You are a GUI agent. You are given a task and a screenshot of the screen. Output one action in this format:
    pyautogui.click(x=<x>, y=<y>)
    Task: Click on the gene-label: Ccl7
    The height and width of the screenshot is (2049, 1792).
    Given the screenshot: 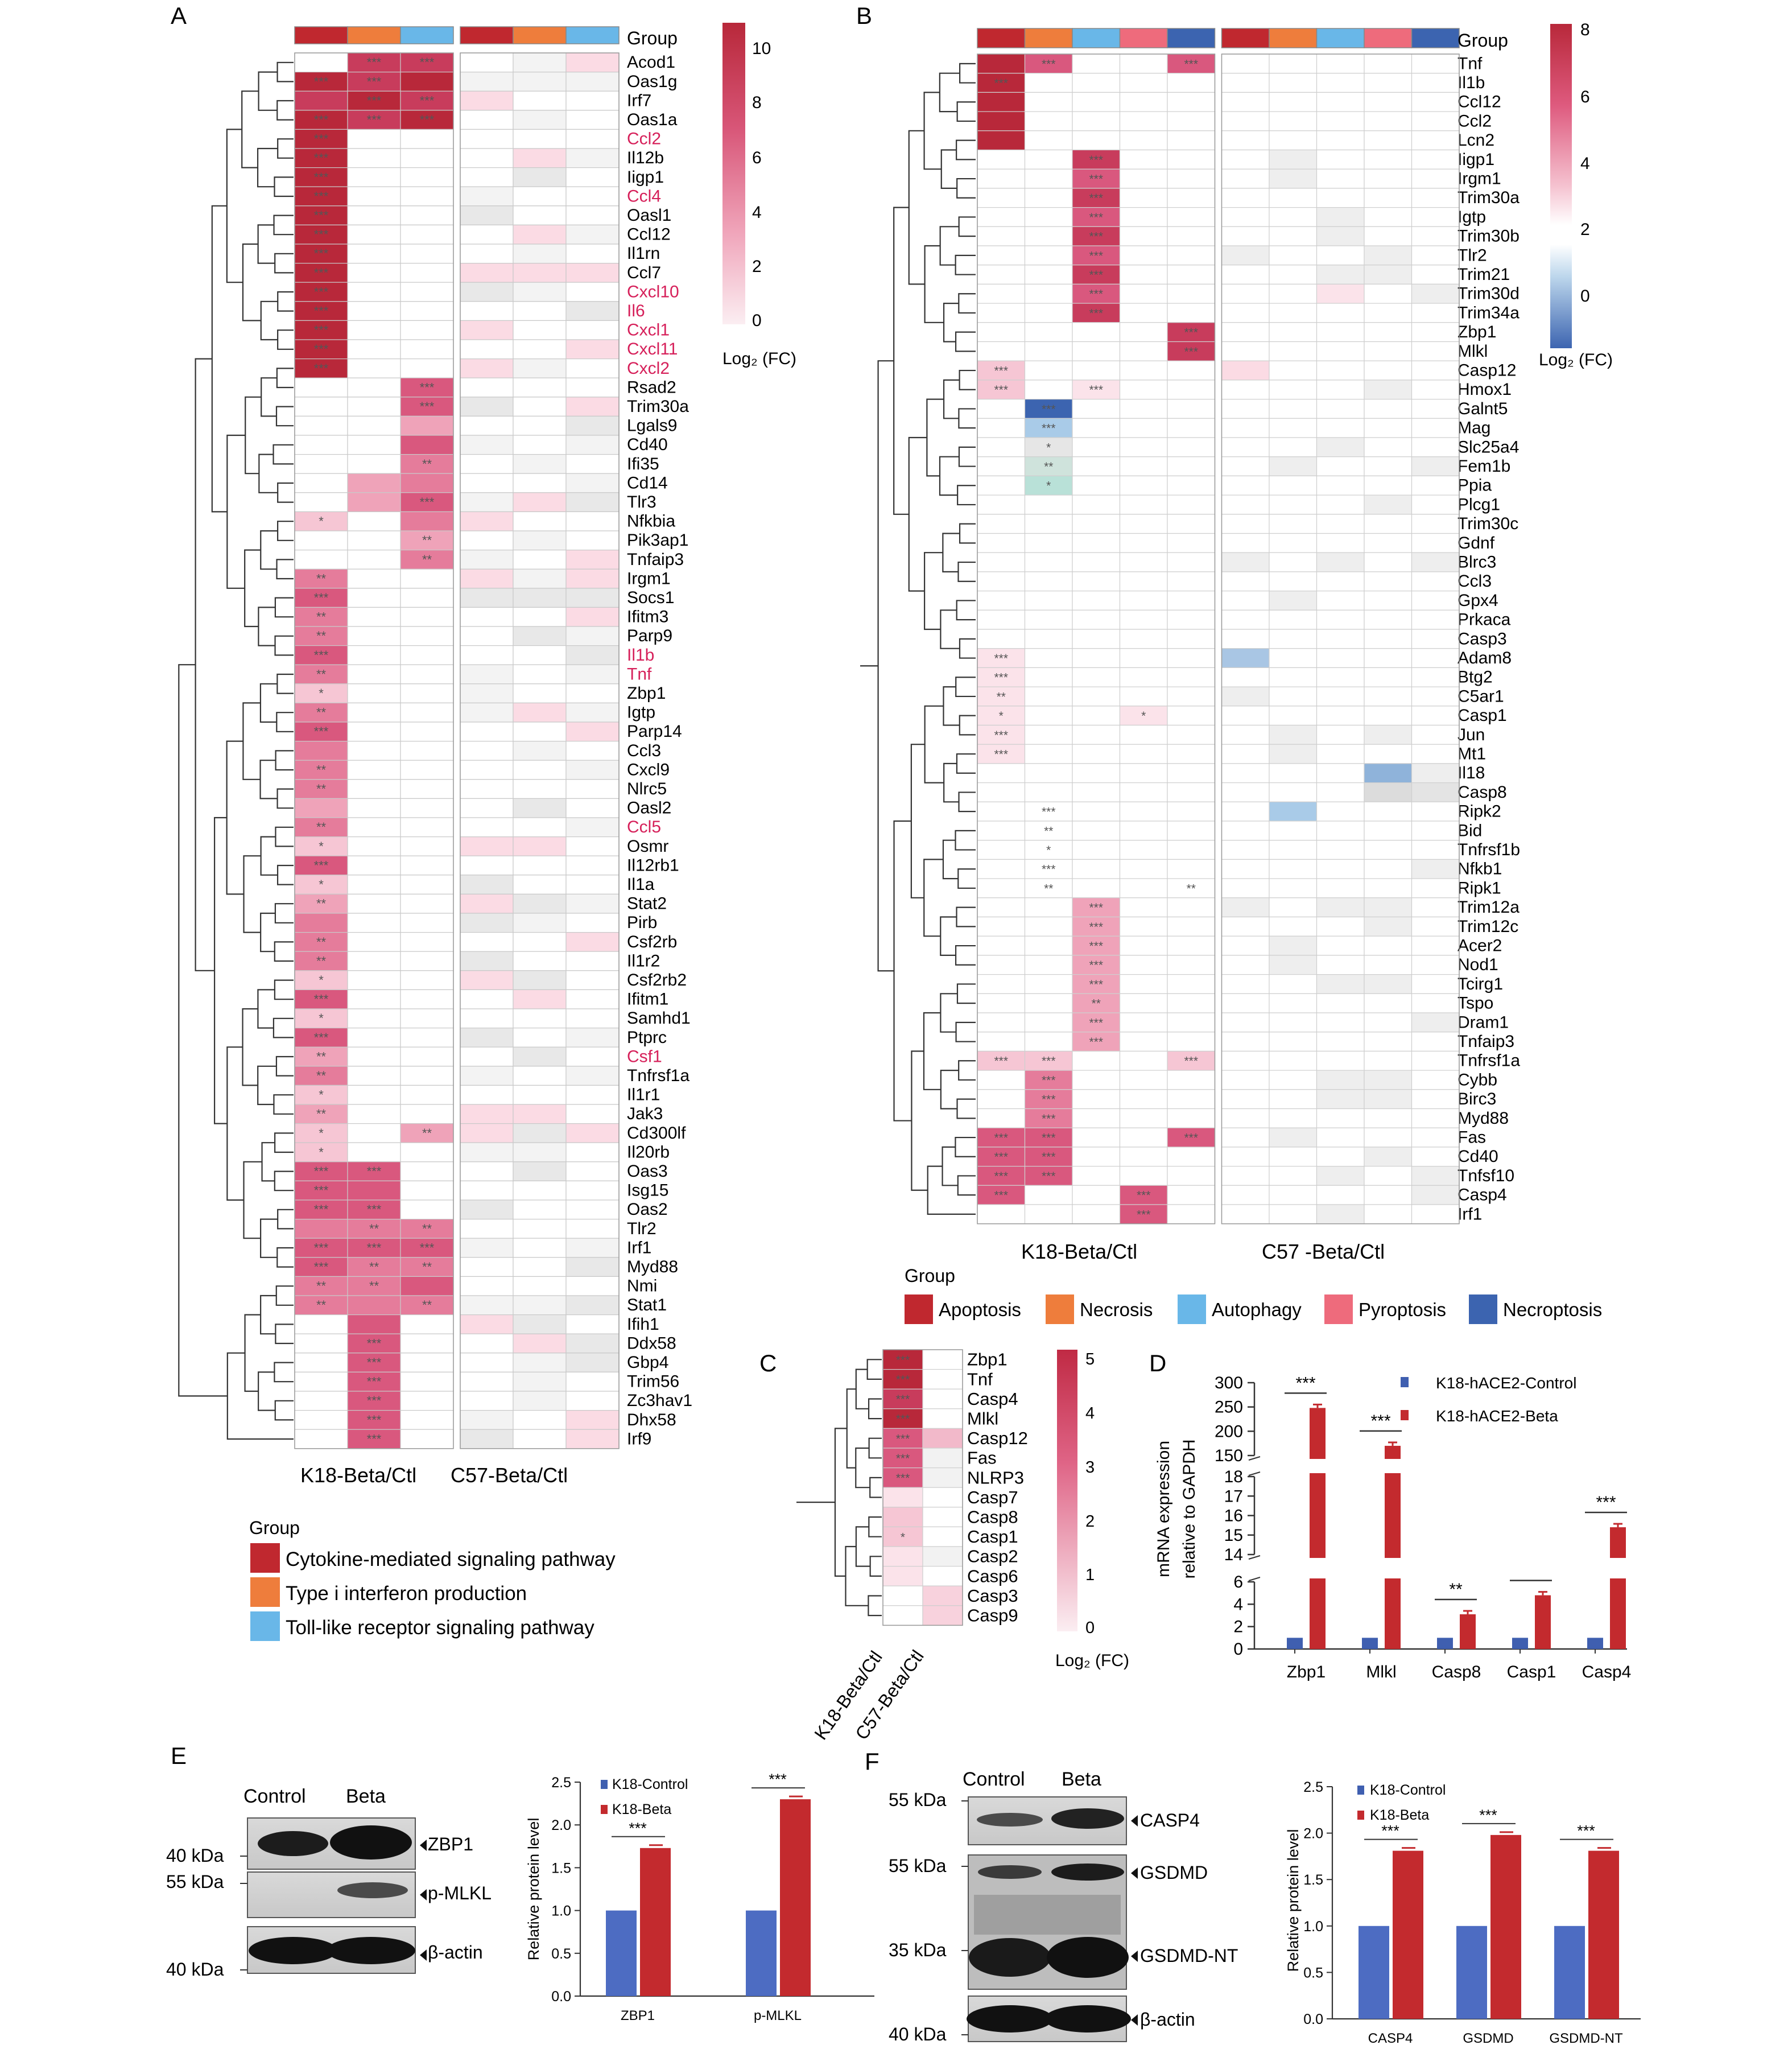 What is the action you would take?
    pyautogui.click(x=644, y=273)
    